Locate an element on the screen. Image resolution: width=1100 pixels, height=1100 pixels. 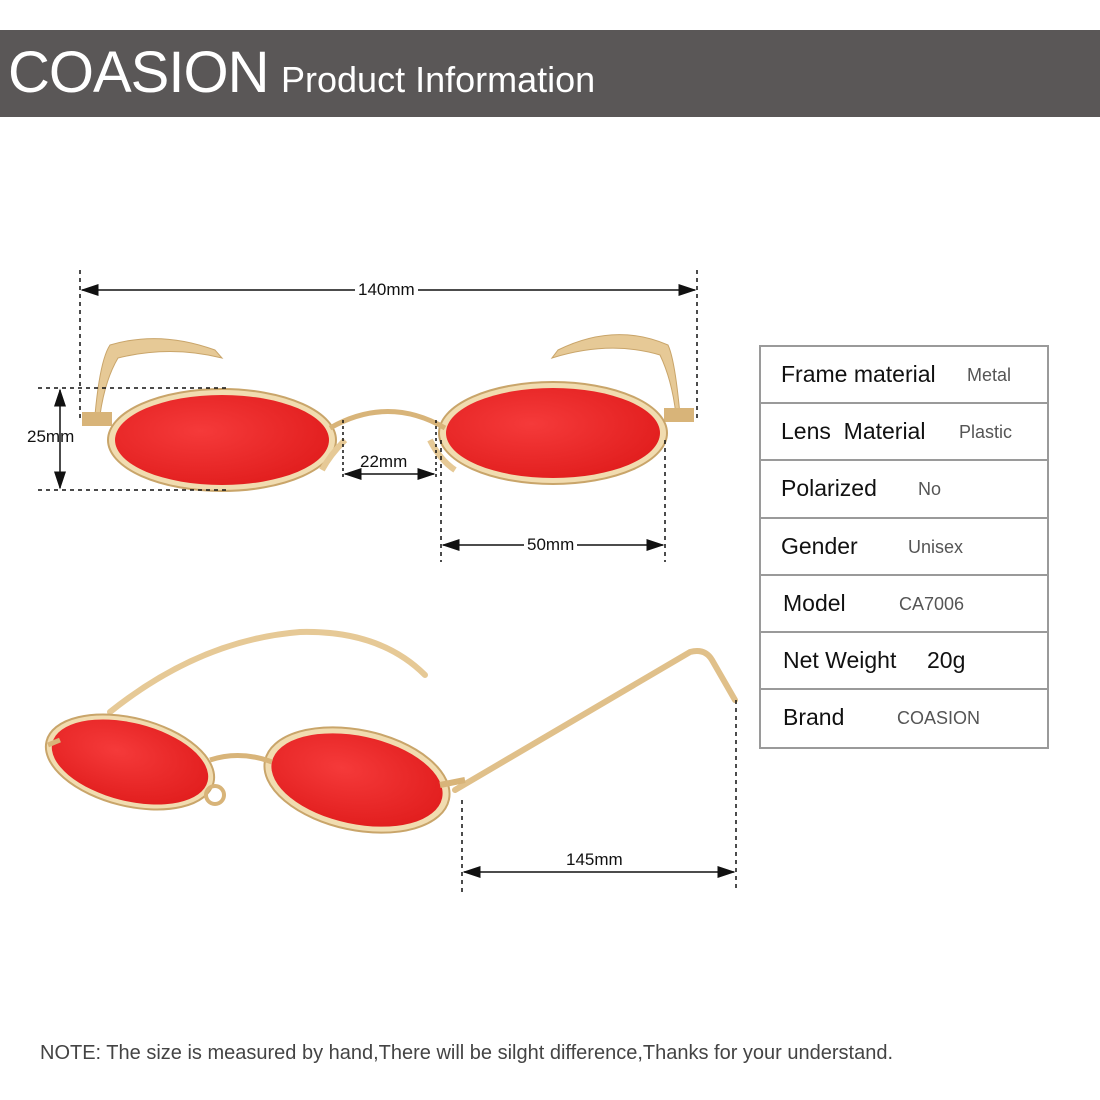
spec-row-lens-material: Lens Material Plastic is located at coordinates (904, 433).